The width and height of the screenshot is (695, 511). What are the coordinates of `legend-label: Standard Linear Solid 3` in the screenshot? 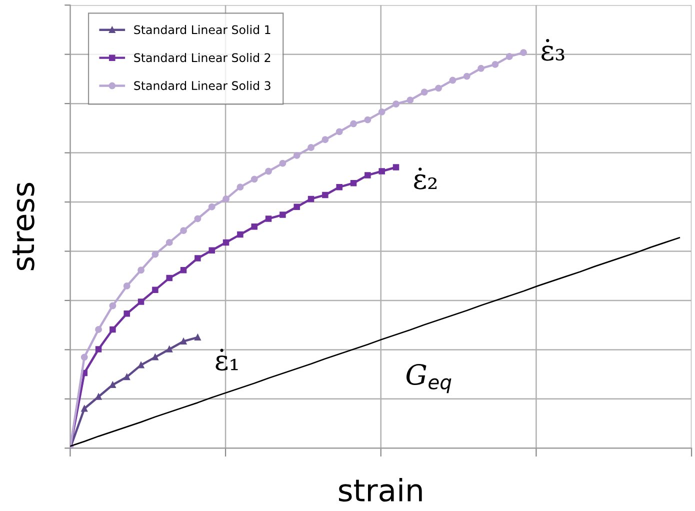 It's located at (202, 85).